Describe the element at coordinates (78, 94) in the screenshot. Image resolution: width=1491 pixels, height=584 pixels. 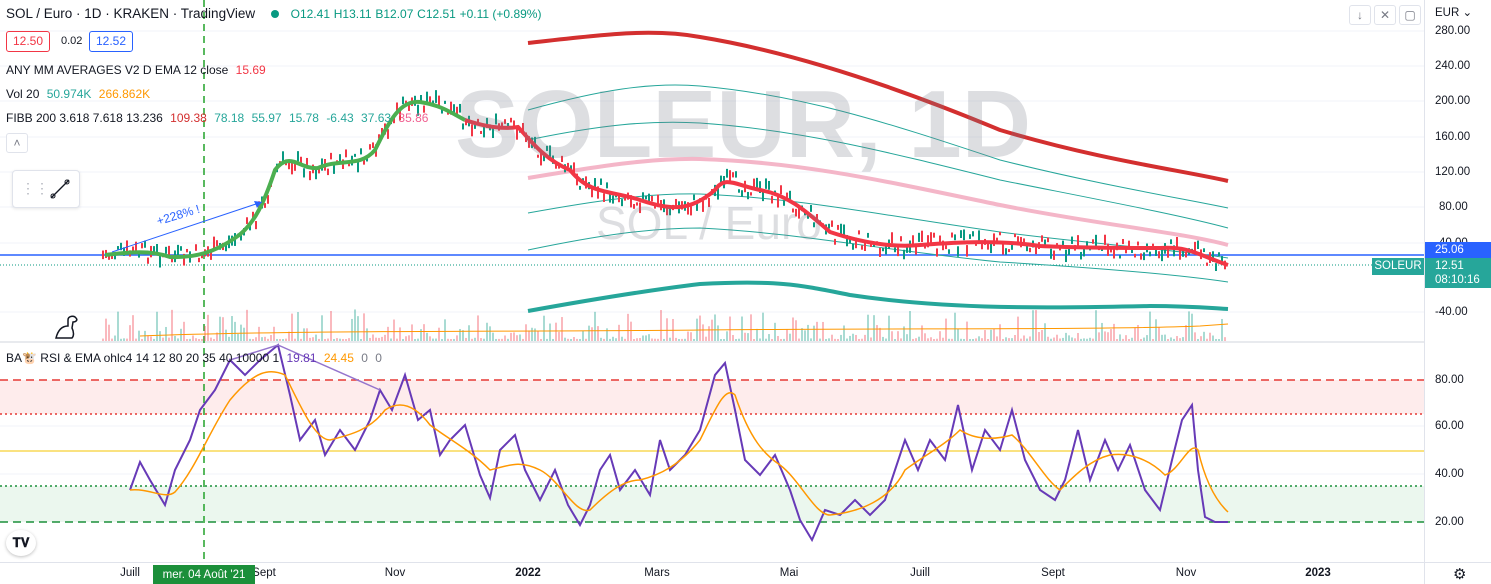
I see `vol-legend: Vol 20 50.974K 266.862K` at that location.